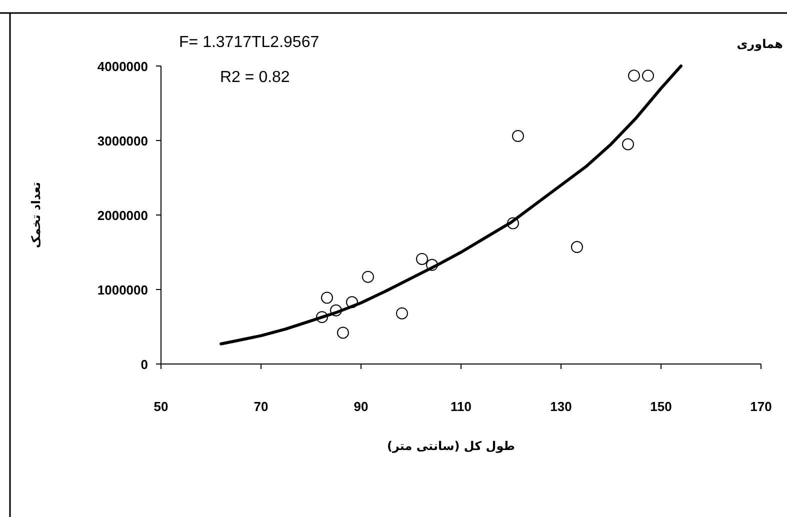 Image resolution: width=787 pixels, height=517 pixels. What do you see at coordinates (759, 44) in the screenshot?
I see `chart-title: هماوری` at bounding box center [759, 44].